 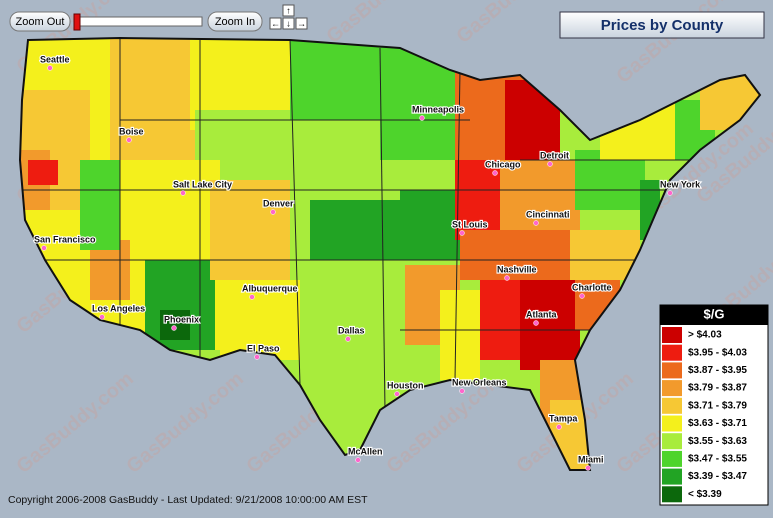 I want to click on city-label: Seattle, so click(x=55, y=59).